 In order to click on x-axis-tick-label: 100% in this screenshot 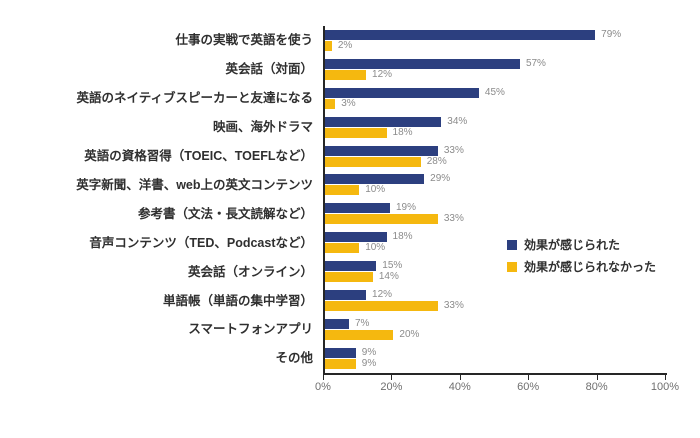, I will do `click(665, 387)`.